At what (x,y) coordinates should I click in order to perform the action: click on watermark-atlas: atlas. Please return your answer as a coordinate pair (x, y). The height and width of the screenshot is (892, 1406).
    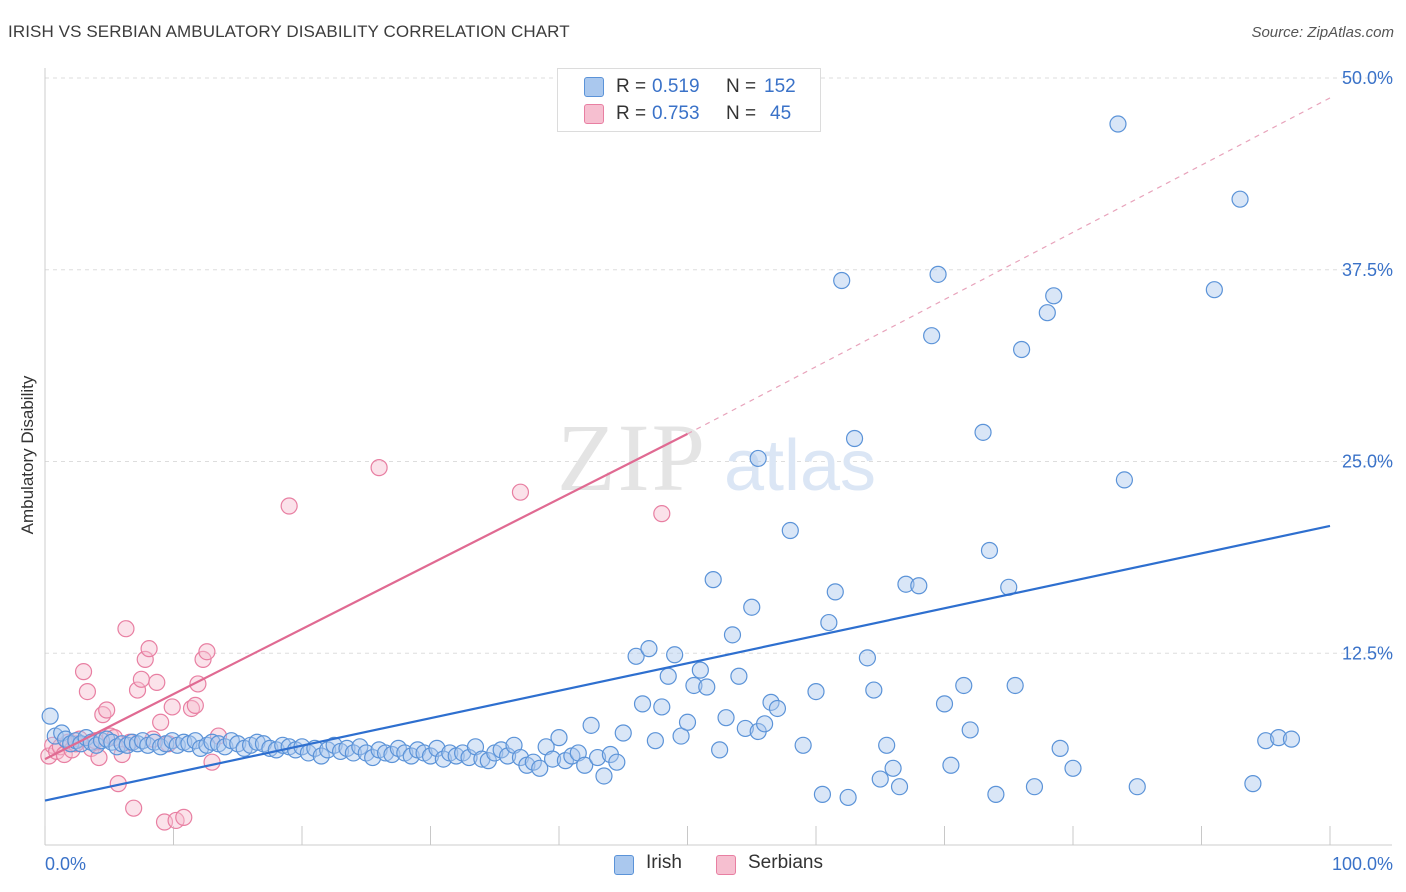
    Looking at the image, I should click on (800, 466).